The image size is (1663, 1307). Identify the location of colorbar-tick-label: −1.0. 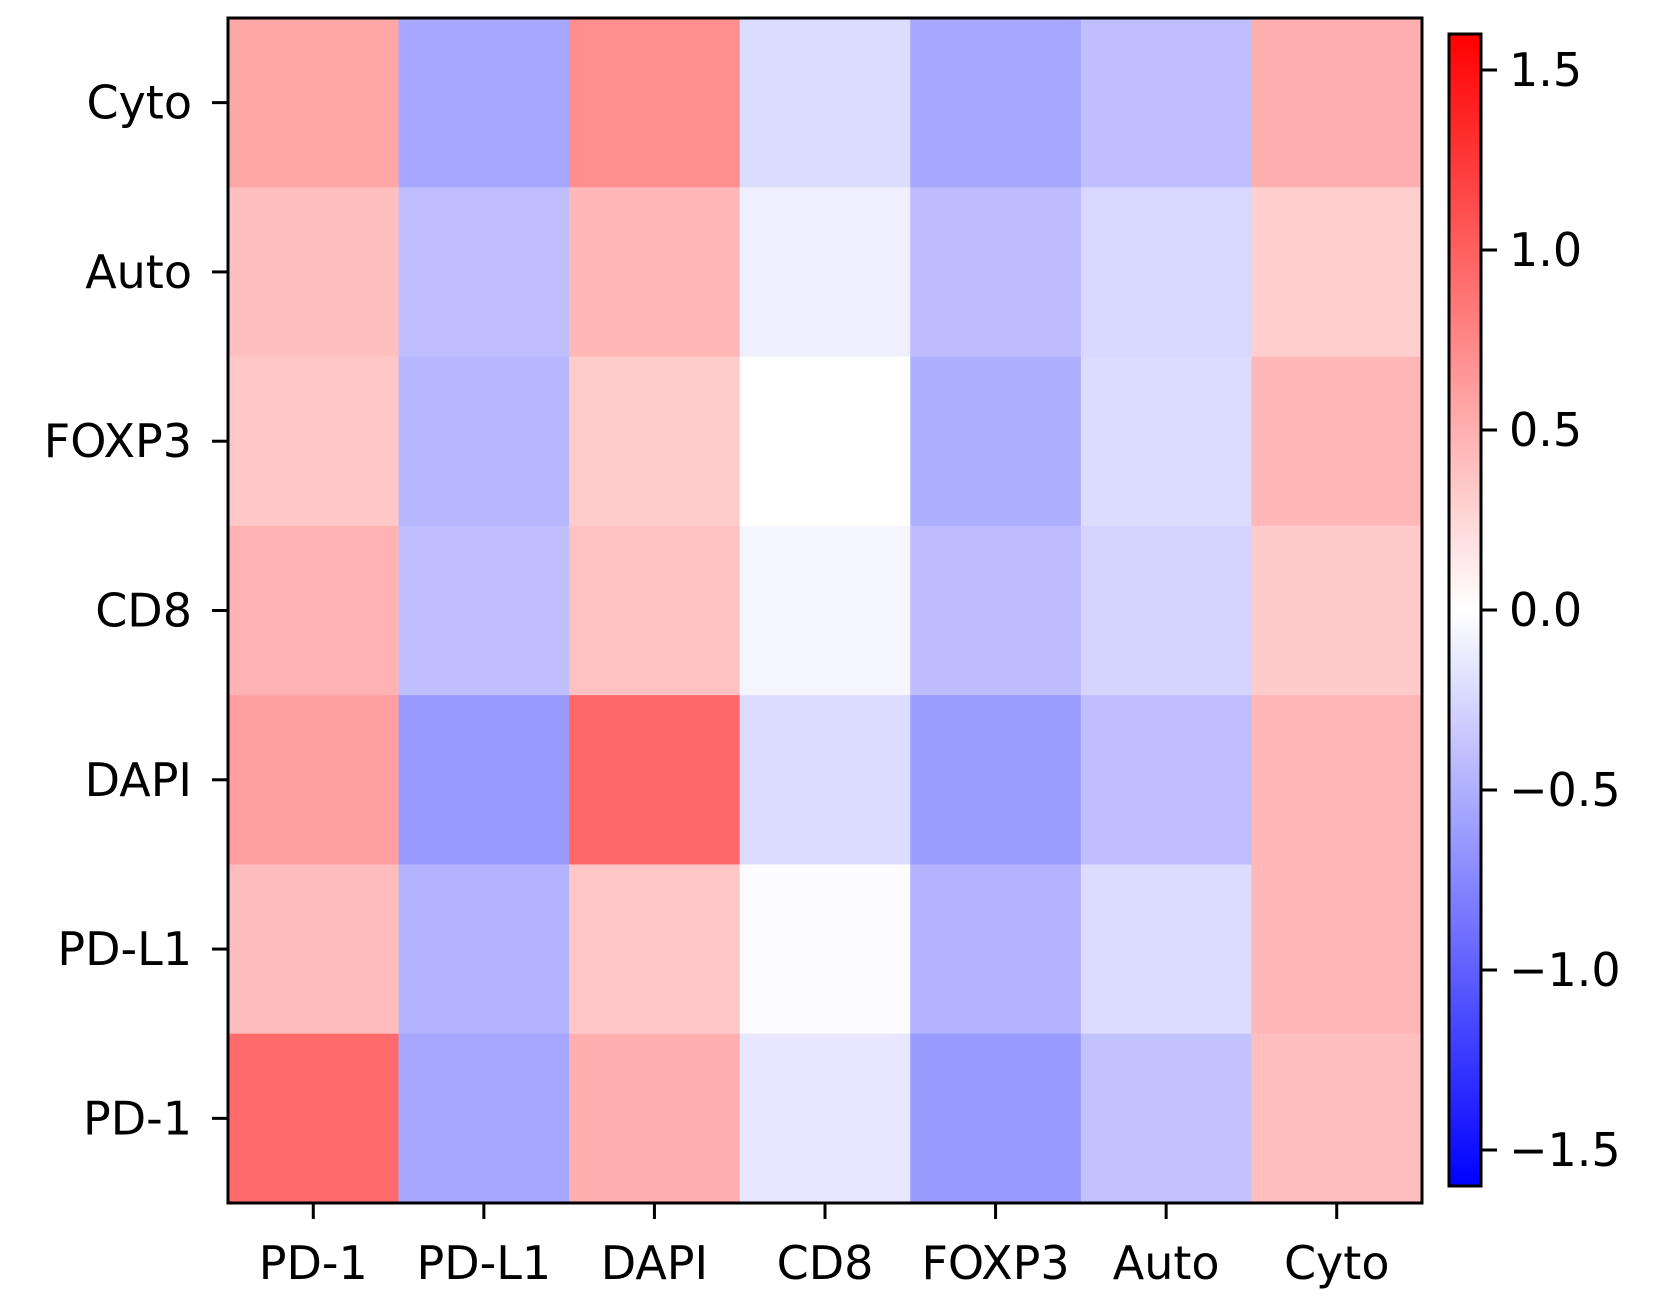
(1565, 970).